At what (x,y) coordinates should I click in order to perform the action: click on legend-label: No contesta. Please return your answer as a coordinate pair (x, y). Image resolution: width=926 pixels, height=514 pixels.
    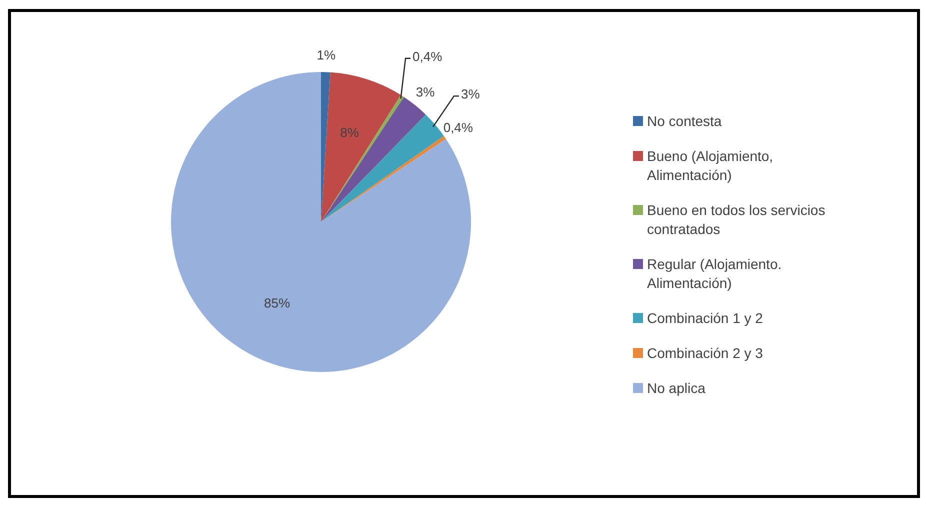
    Looking at the image, I should click on (685, 121).